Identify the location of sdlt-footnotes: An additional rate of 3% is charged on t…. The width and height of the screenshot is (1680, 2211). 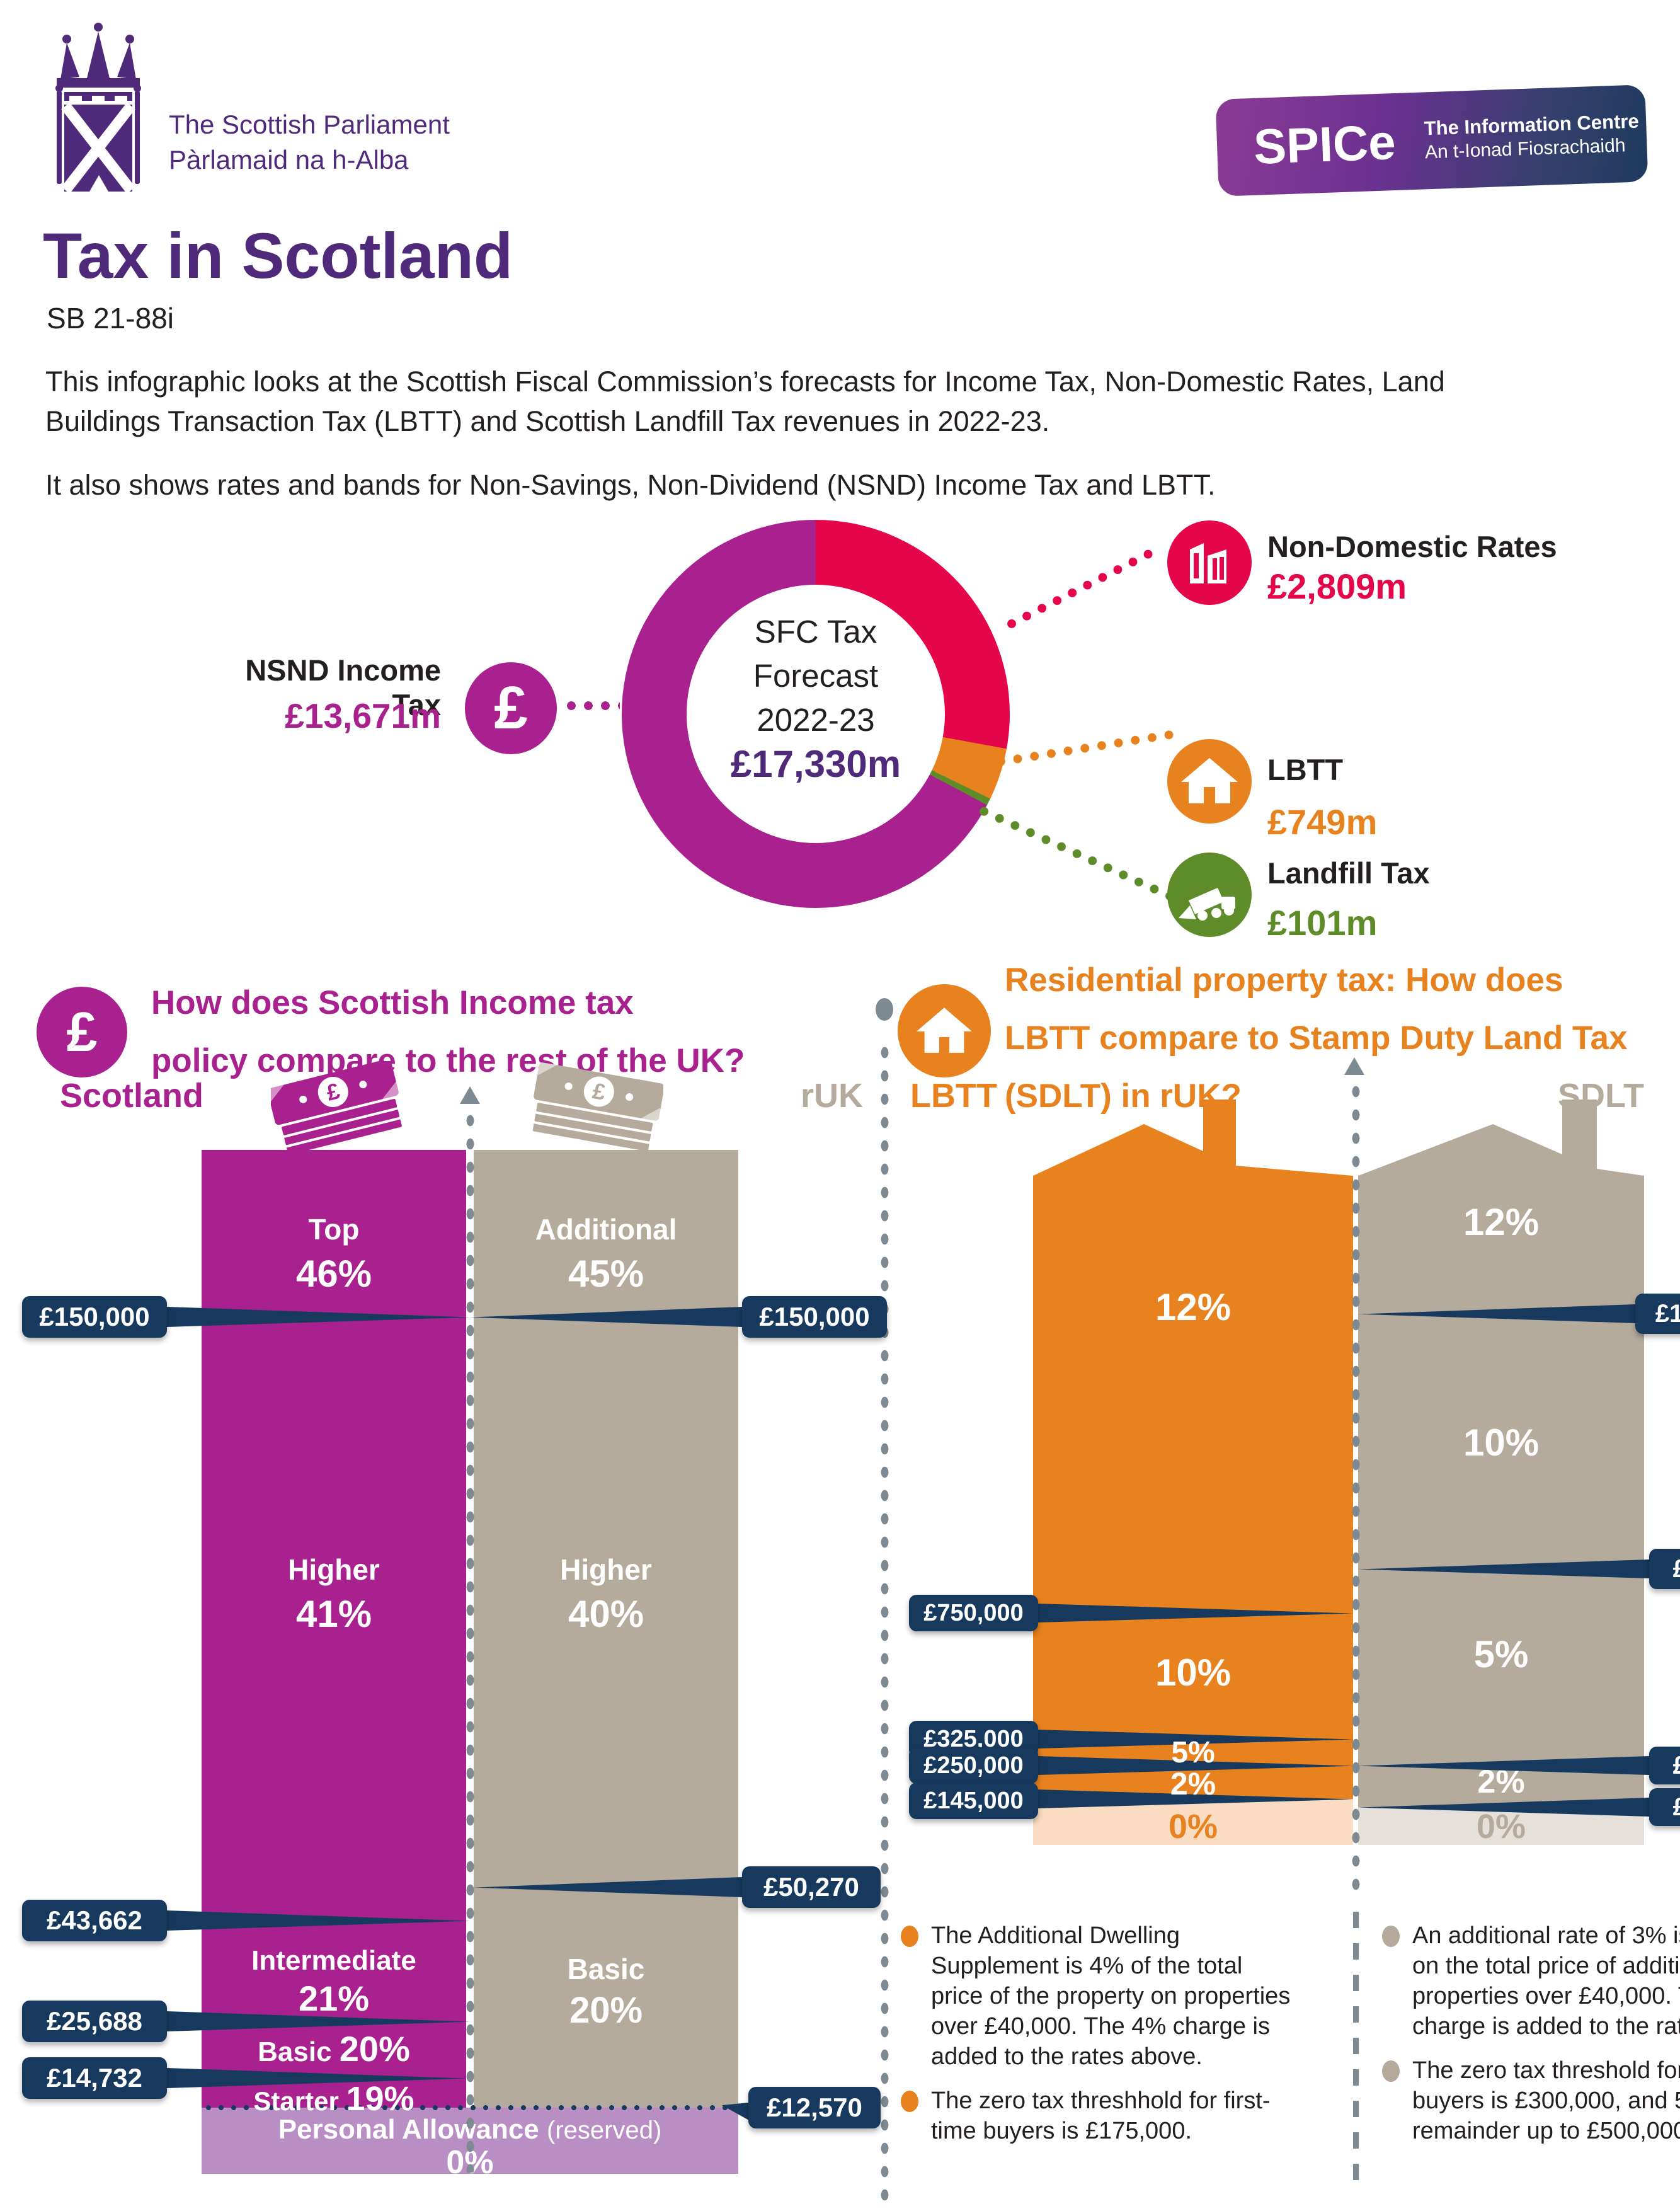
(1531, 2033).